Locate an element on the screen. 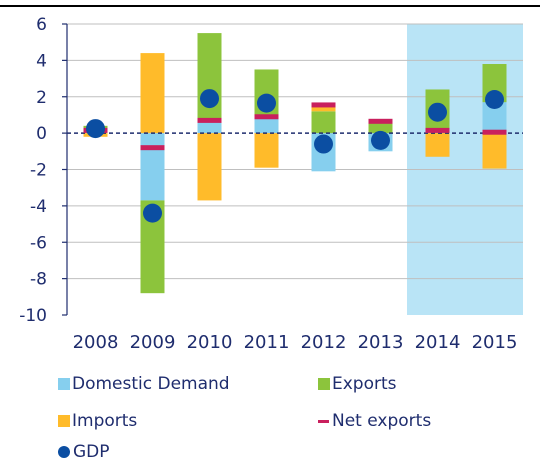 Image resolution: width=540 pixels, height=462 pixels. dot-gdp-2014 is located at coordinates (437, 112).